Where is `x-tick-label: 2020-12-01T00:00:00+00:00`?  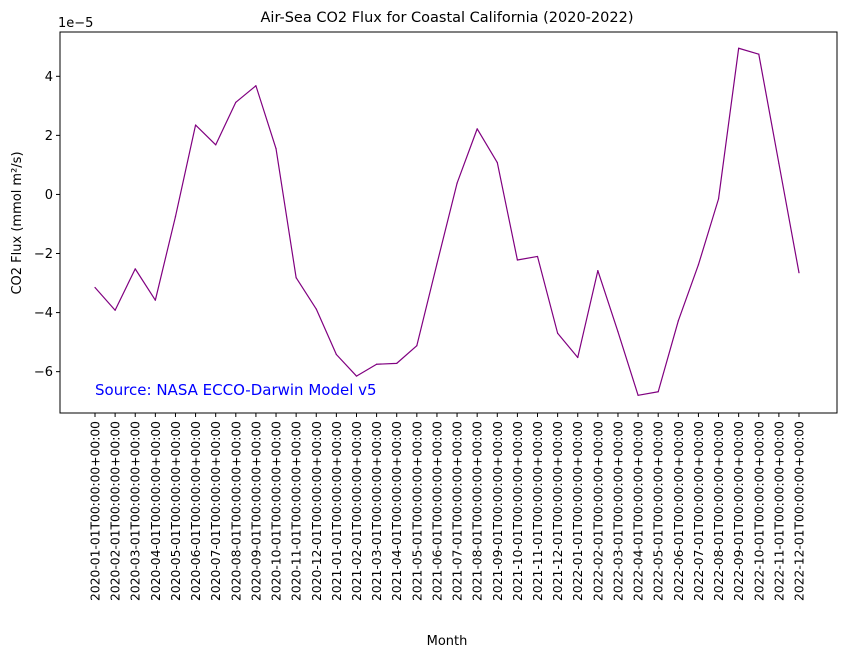 x-tick-label: 2020-12-01T00:00:00+00:00 is located at coordinates (317, 511).